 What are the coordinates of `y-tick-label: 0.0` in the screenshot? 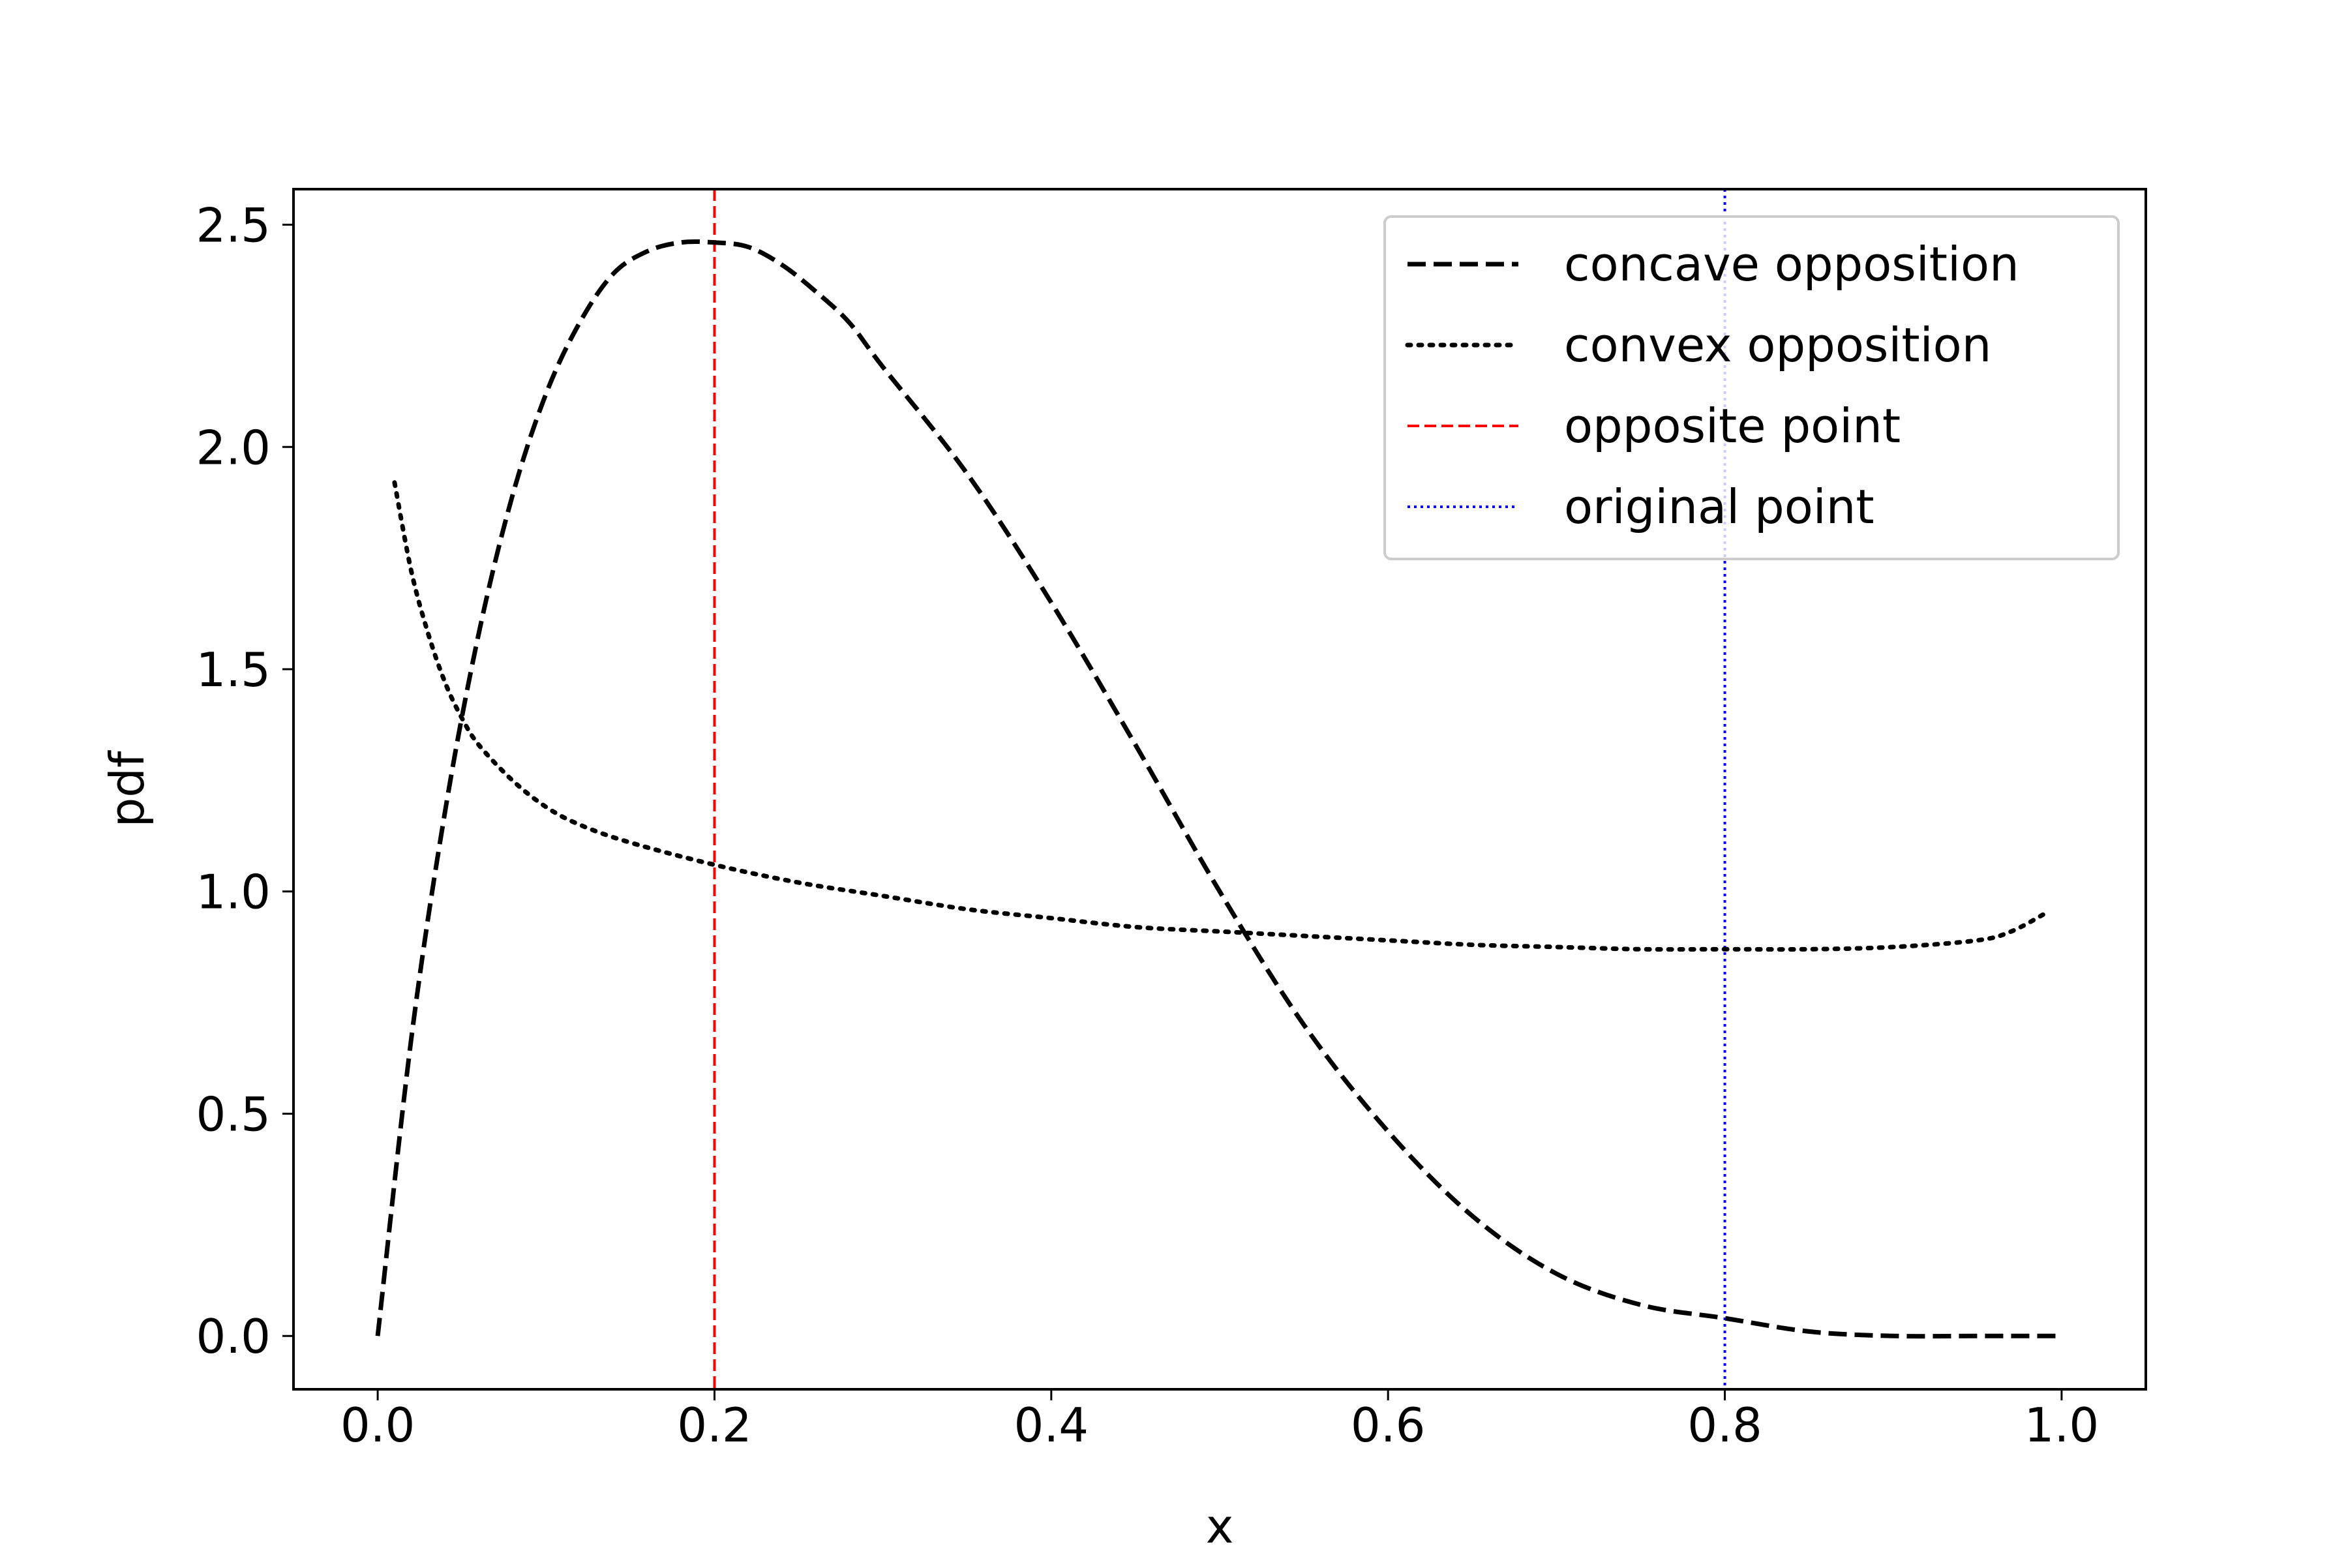 It's located at (234, 1336).